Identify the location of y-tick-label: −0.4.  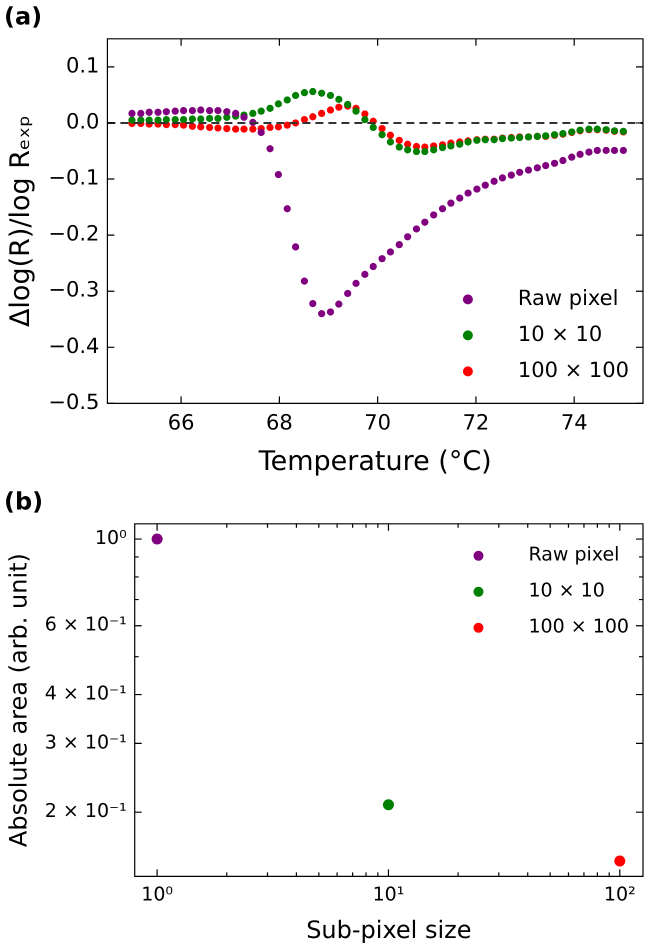
(74, 346).